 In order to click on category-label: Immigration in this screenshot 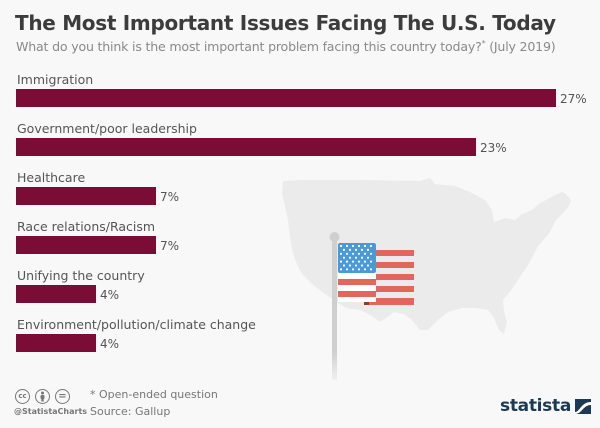, I will do `click(55, 79)`.